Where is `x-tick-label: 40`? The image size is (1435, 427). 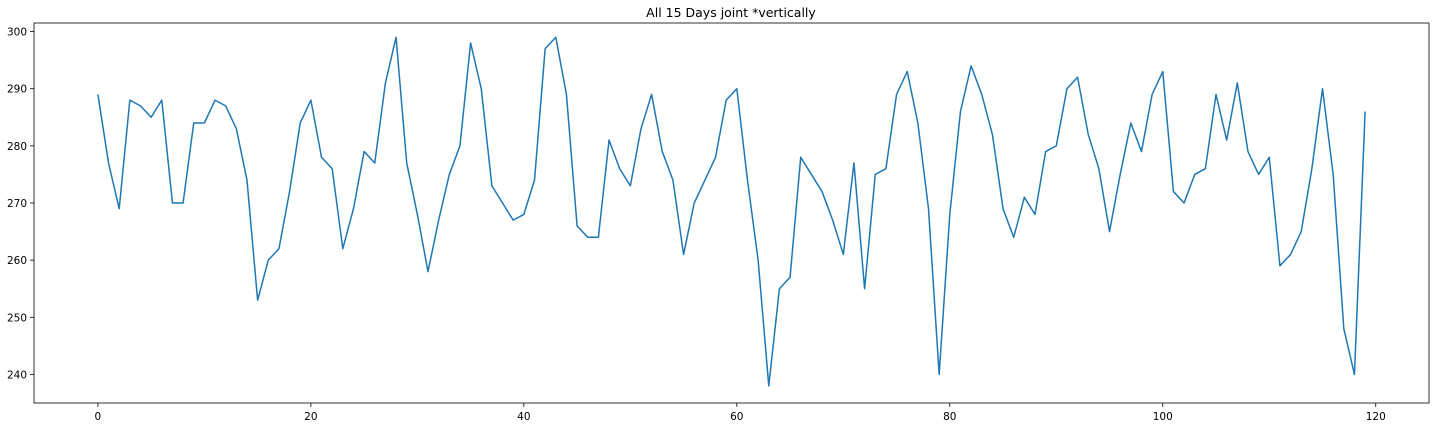 x-tick-label: 40 is located at coordinates (523, 417).